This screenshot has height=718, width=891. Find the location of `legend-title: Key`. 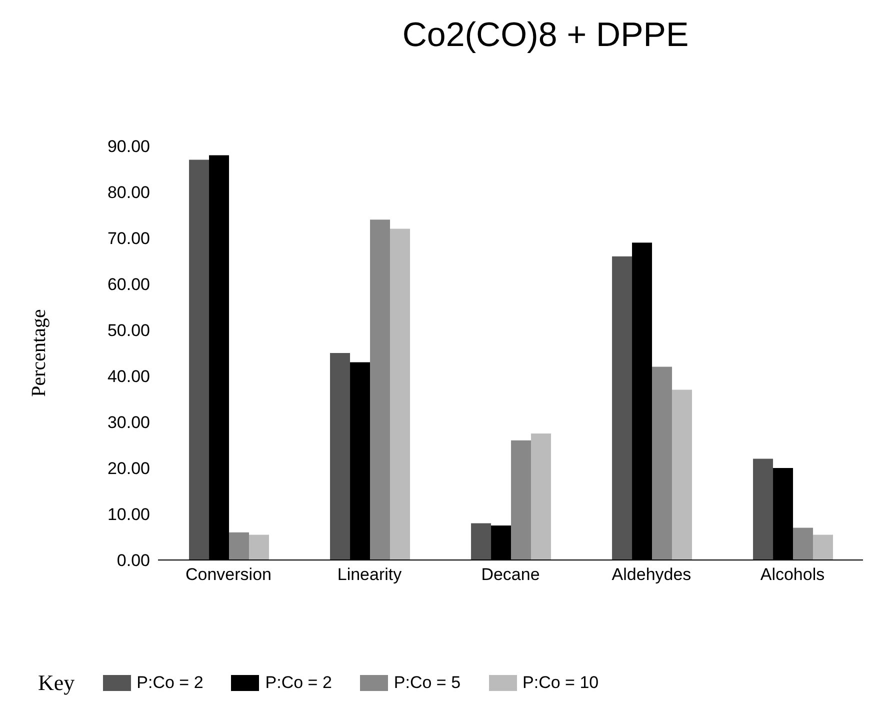

legend-title: Key is located at coordinates (56, 683).